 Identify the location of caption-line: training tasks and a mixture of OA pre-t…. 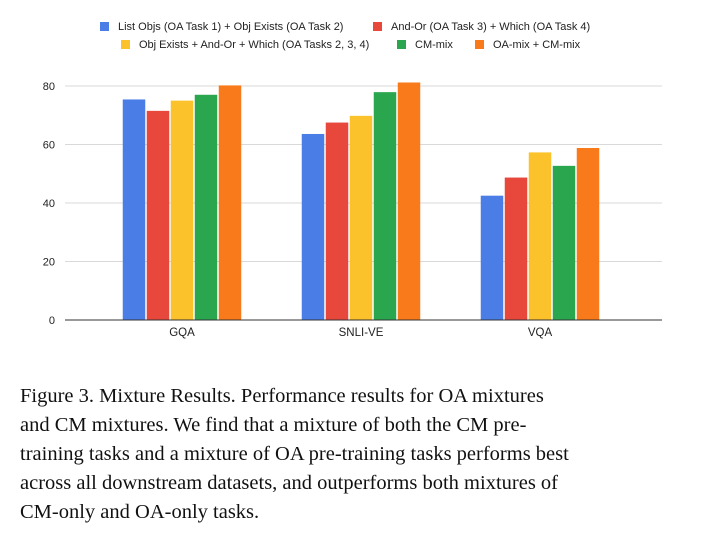
(294, 454).